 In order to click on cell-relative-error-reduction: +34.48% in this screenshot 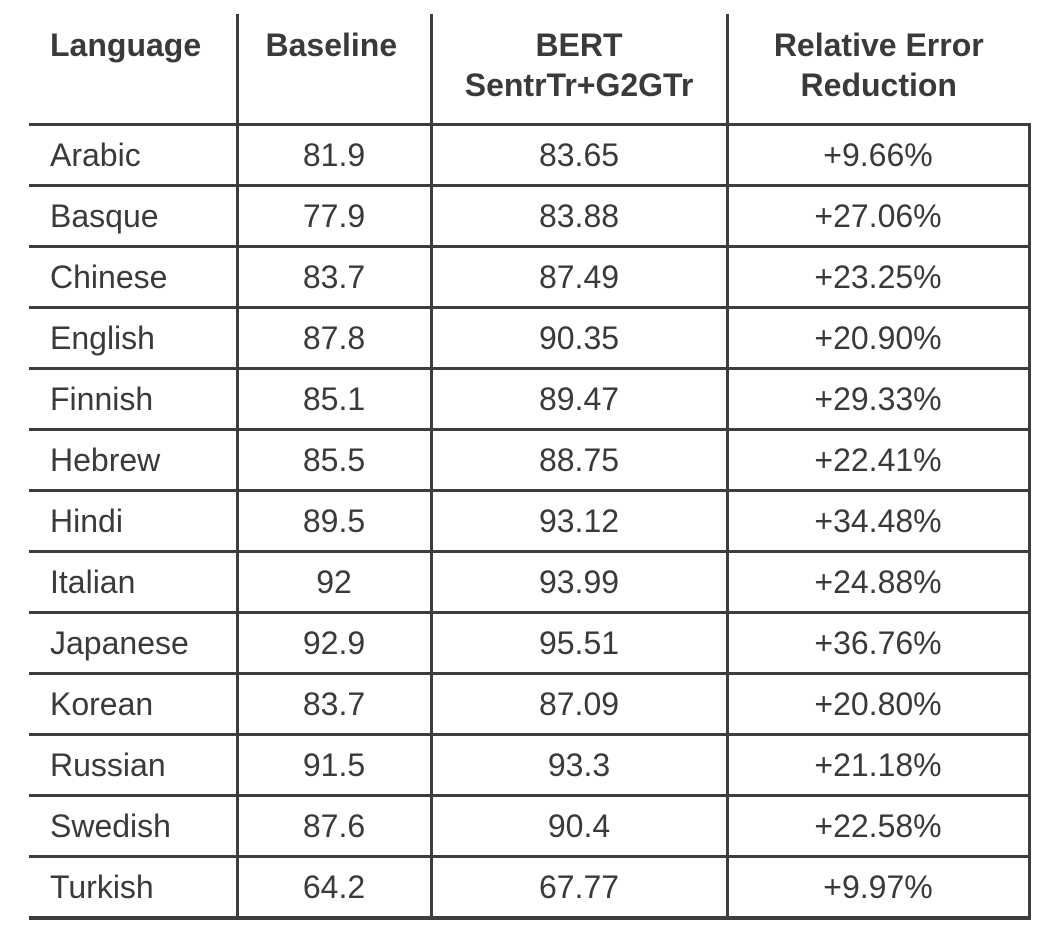, I will do `click(878, 521)`.